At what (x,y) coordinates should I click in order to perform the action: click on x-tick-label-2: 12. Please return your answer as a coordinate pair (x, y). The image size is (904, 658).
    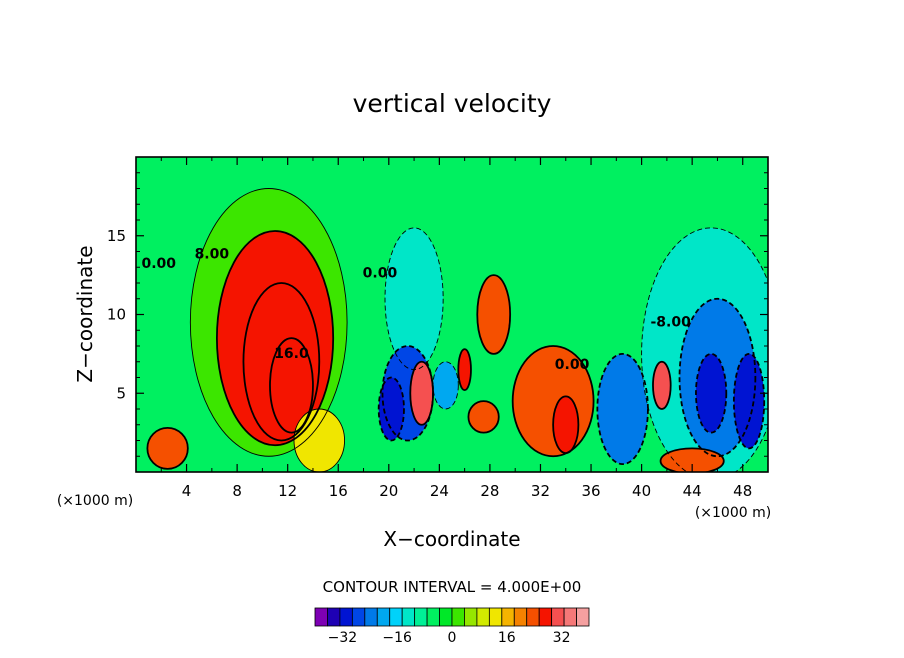
    Looking at the image, I should click on (287, 491).